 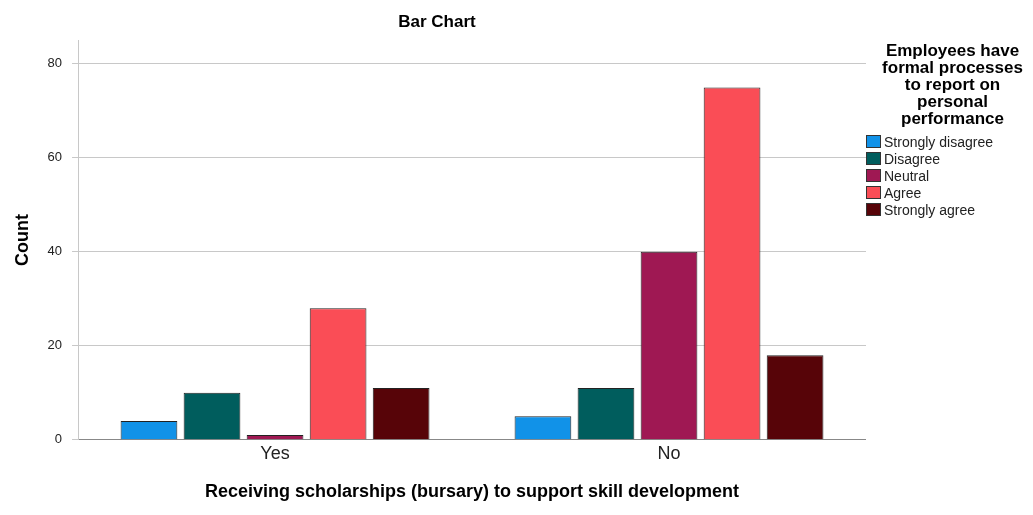 What do you see at coordinates (21, 240) in the screenshot?
I see `y-axis-title: Count` at bounding box center [21, 240].